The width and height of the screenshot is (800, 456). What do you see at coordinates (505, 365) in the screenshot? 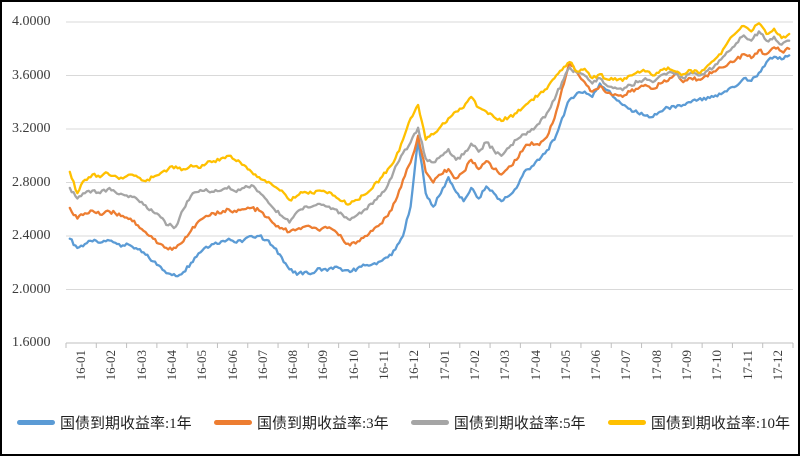
I see `x-tick-label: 17-03` at bounding box center [505, 365].